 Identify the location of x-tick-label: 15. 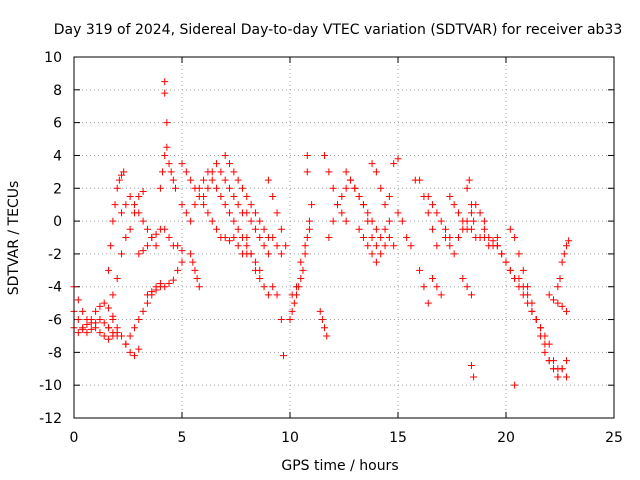
(398, 438).